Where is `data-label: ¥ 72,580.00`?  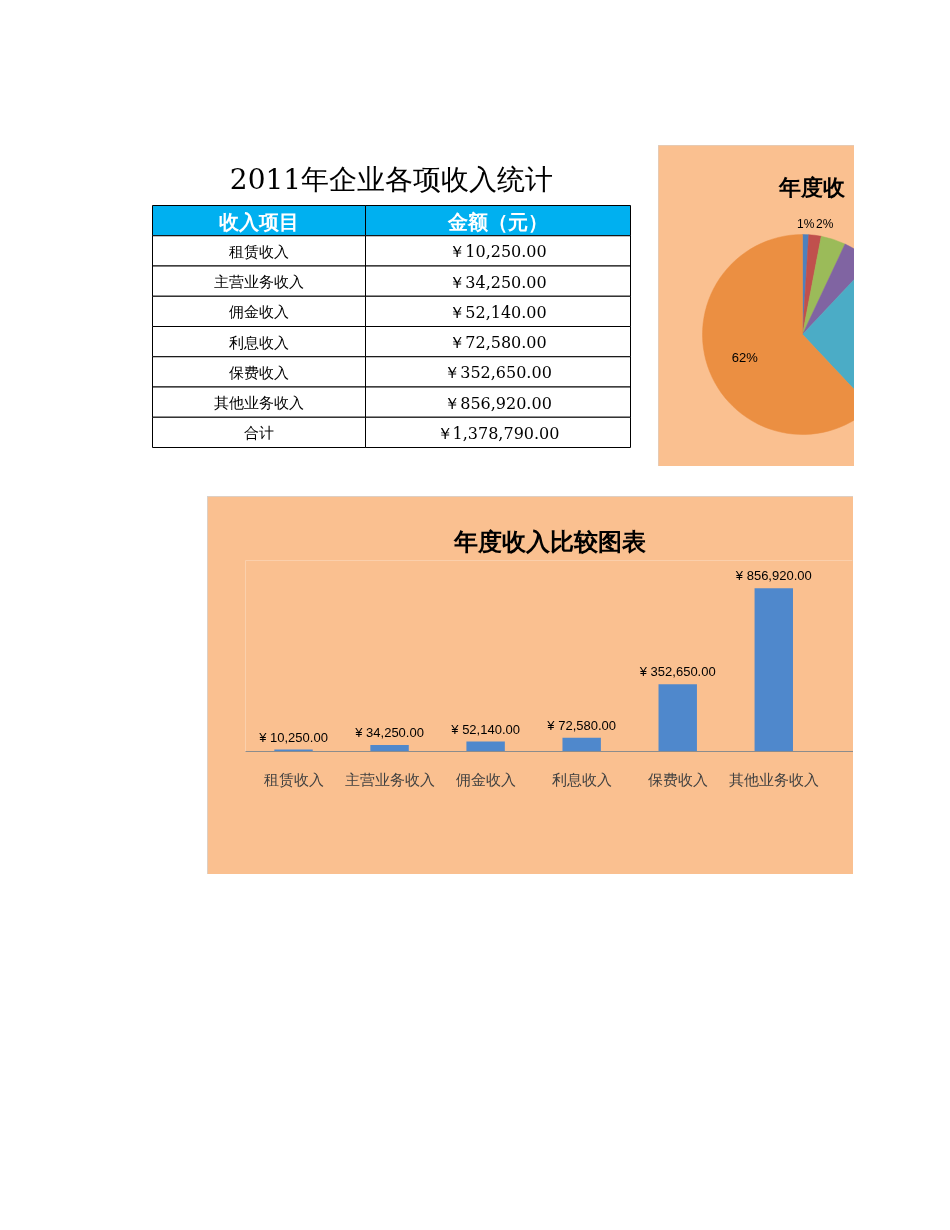 data-label: ¥ 72,580.00 is located at coordinates (581, 725).